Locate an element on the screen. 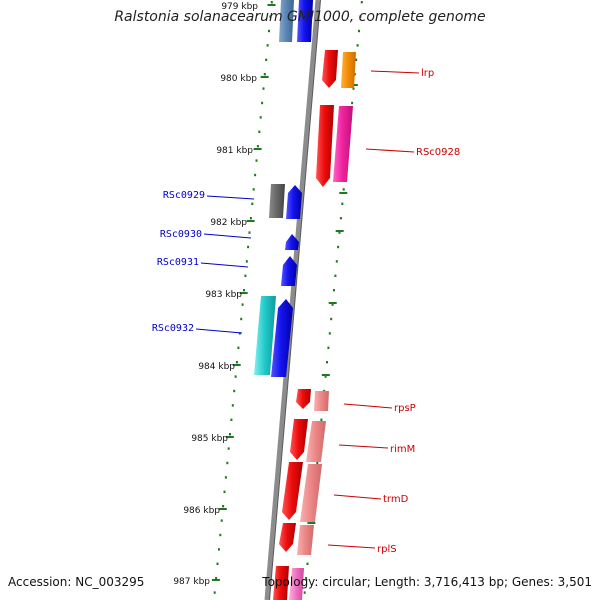 This screenshot has height=600, width=600. leader-RSc0928 is located at coordinates (390, 150).